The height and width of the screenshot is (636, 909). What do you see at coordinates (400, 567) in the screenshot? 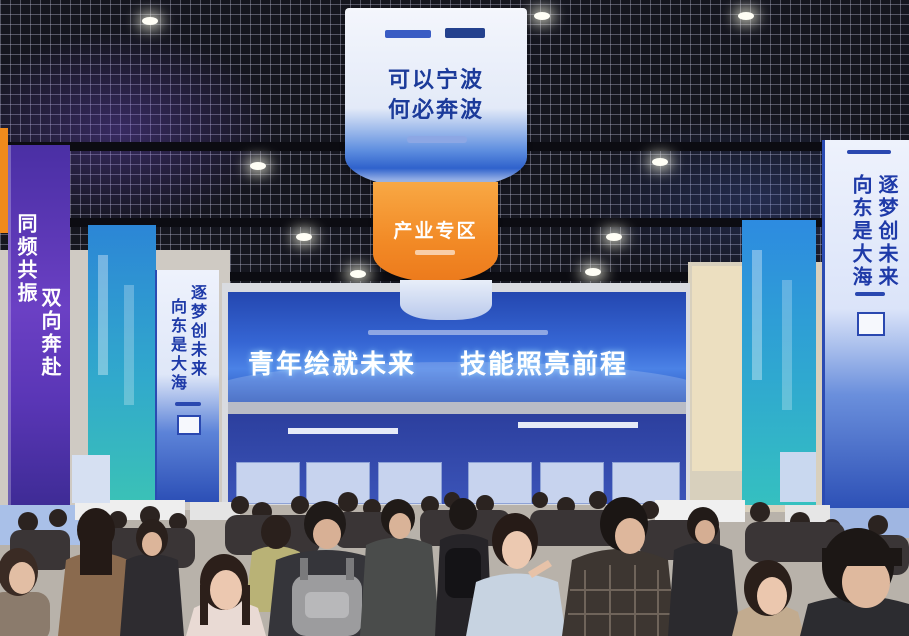
I see `person-grey-jacket` at bounding box center [400, 567].